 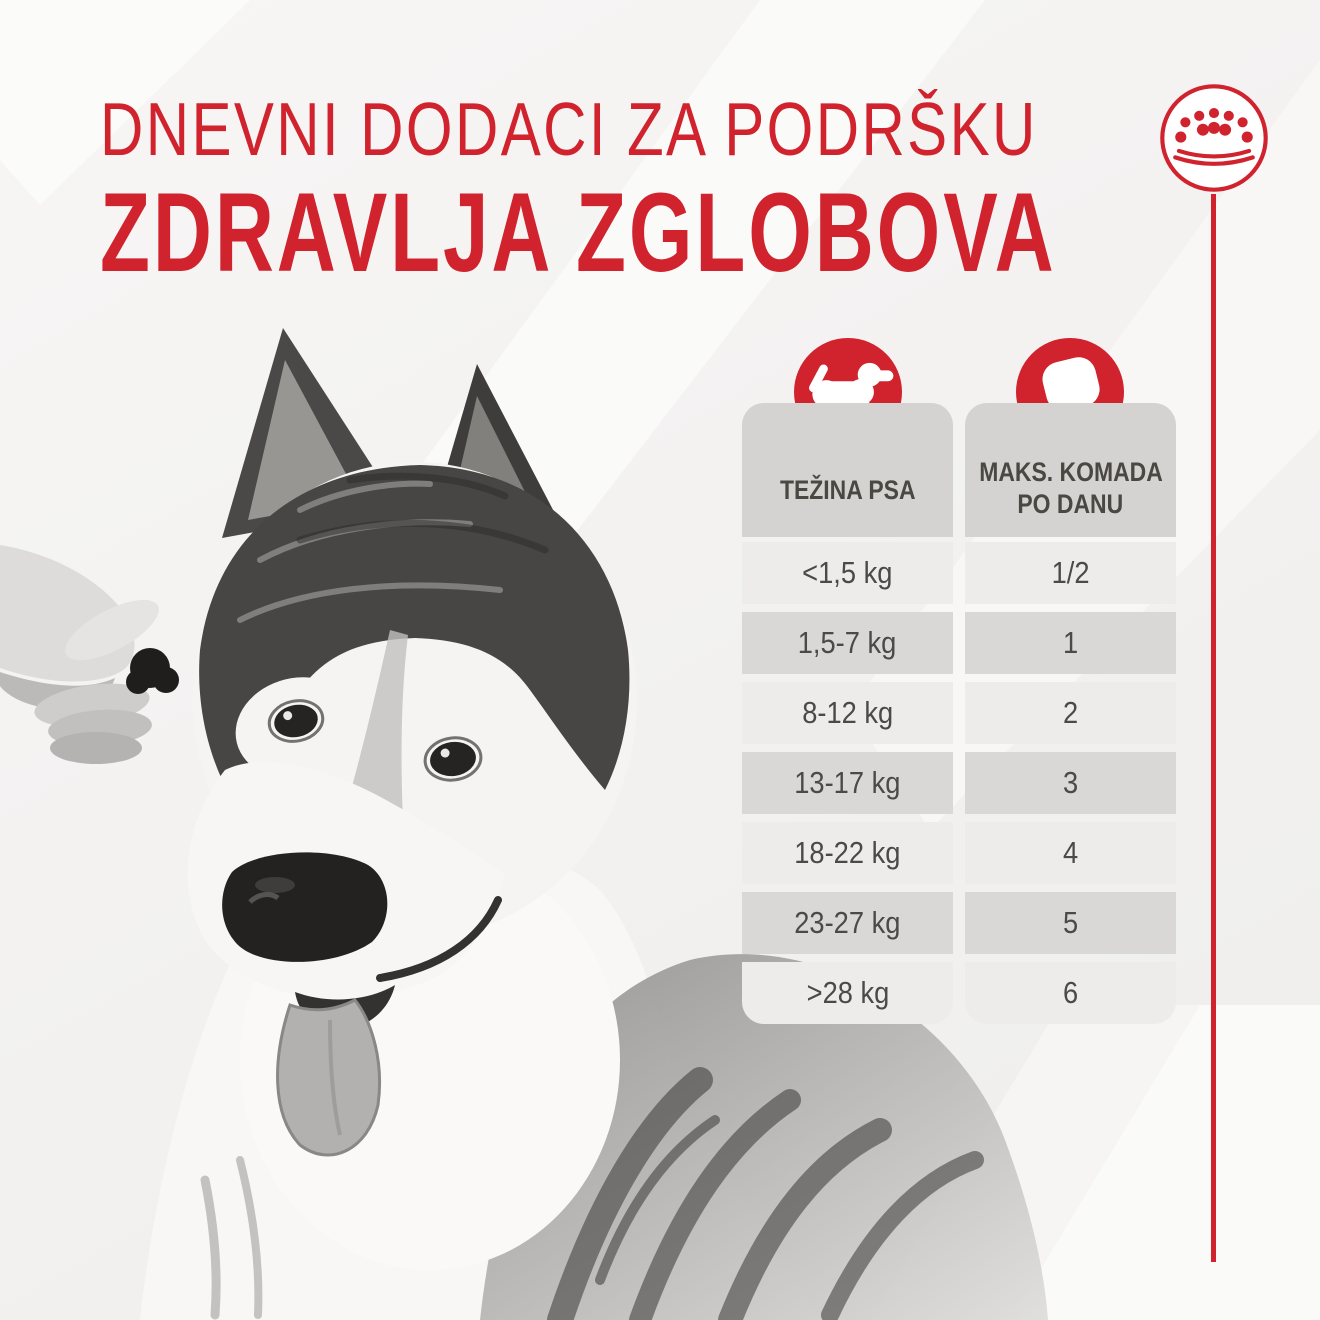 I want to click on weight-cell: 1,5-7 kg, so click(x=847, y=643).